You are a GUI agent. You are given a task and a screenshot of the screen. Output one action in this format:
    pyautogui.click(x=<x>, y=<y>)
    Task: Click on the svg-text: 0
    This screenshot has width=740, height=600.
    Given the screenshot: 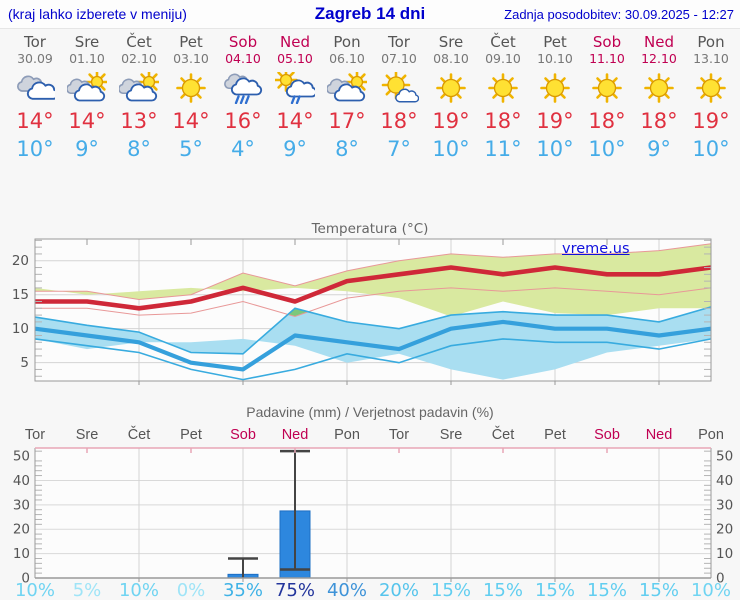 What is the action you would take?
    pyautogui.click(x=25, y=579)
    